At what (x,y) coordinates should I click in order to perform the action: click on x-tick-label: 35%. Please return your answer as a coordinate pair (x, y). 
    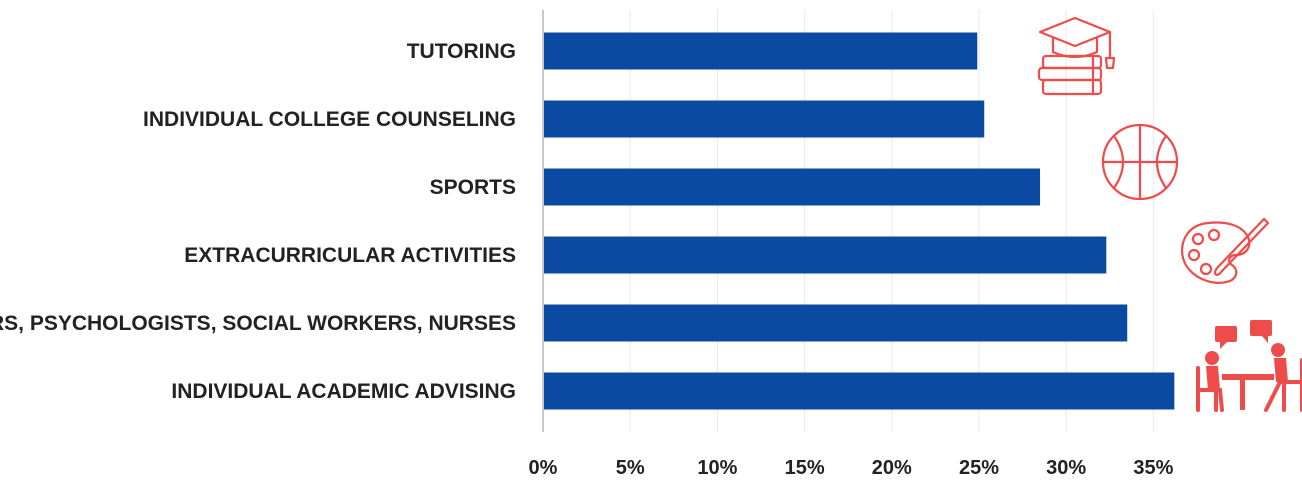
    Looking at the image, I should click on (1153, 468).